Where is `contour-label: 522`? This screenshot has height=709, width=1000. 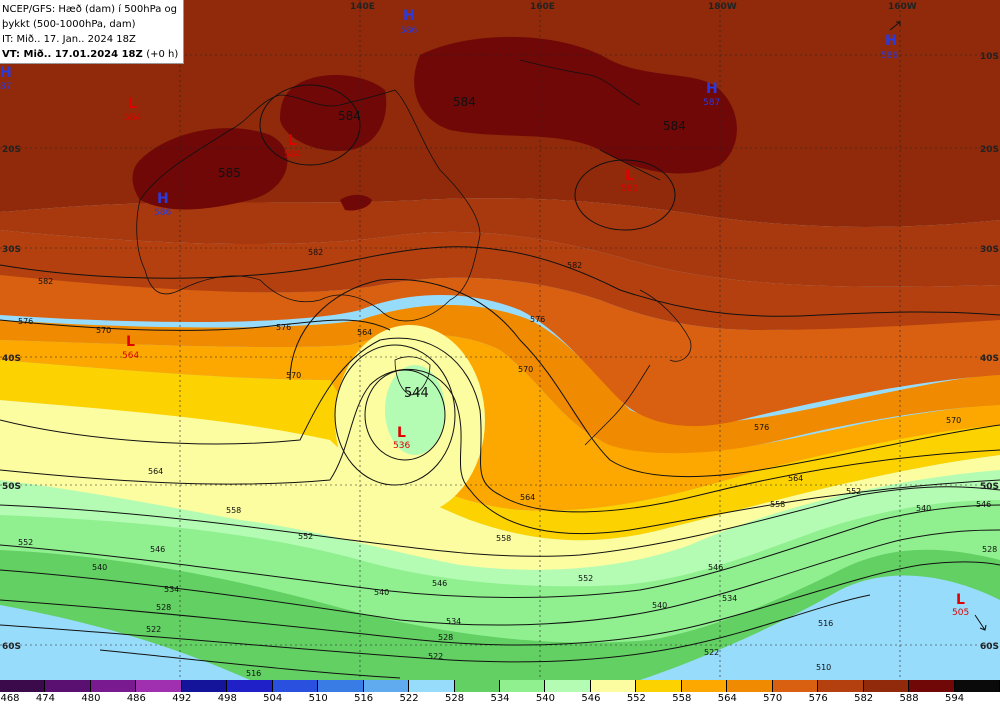
contour-label: 522 is located at coordinates (153, 629).